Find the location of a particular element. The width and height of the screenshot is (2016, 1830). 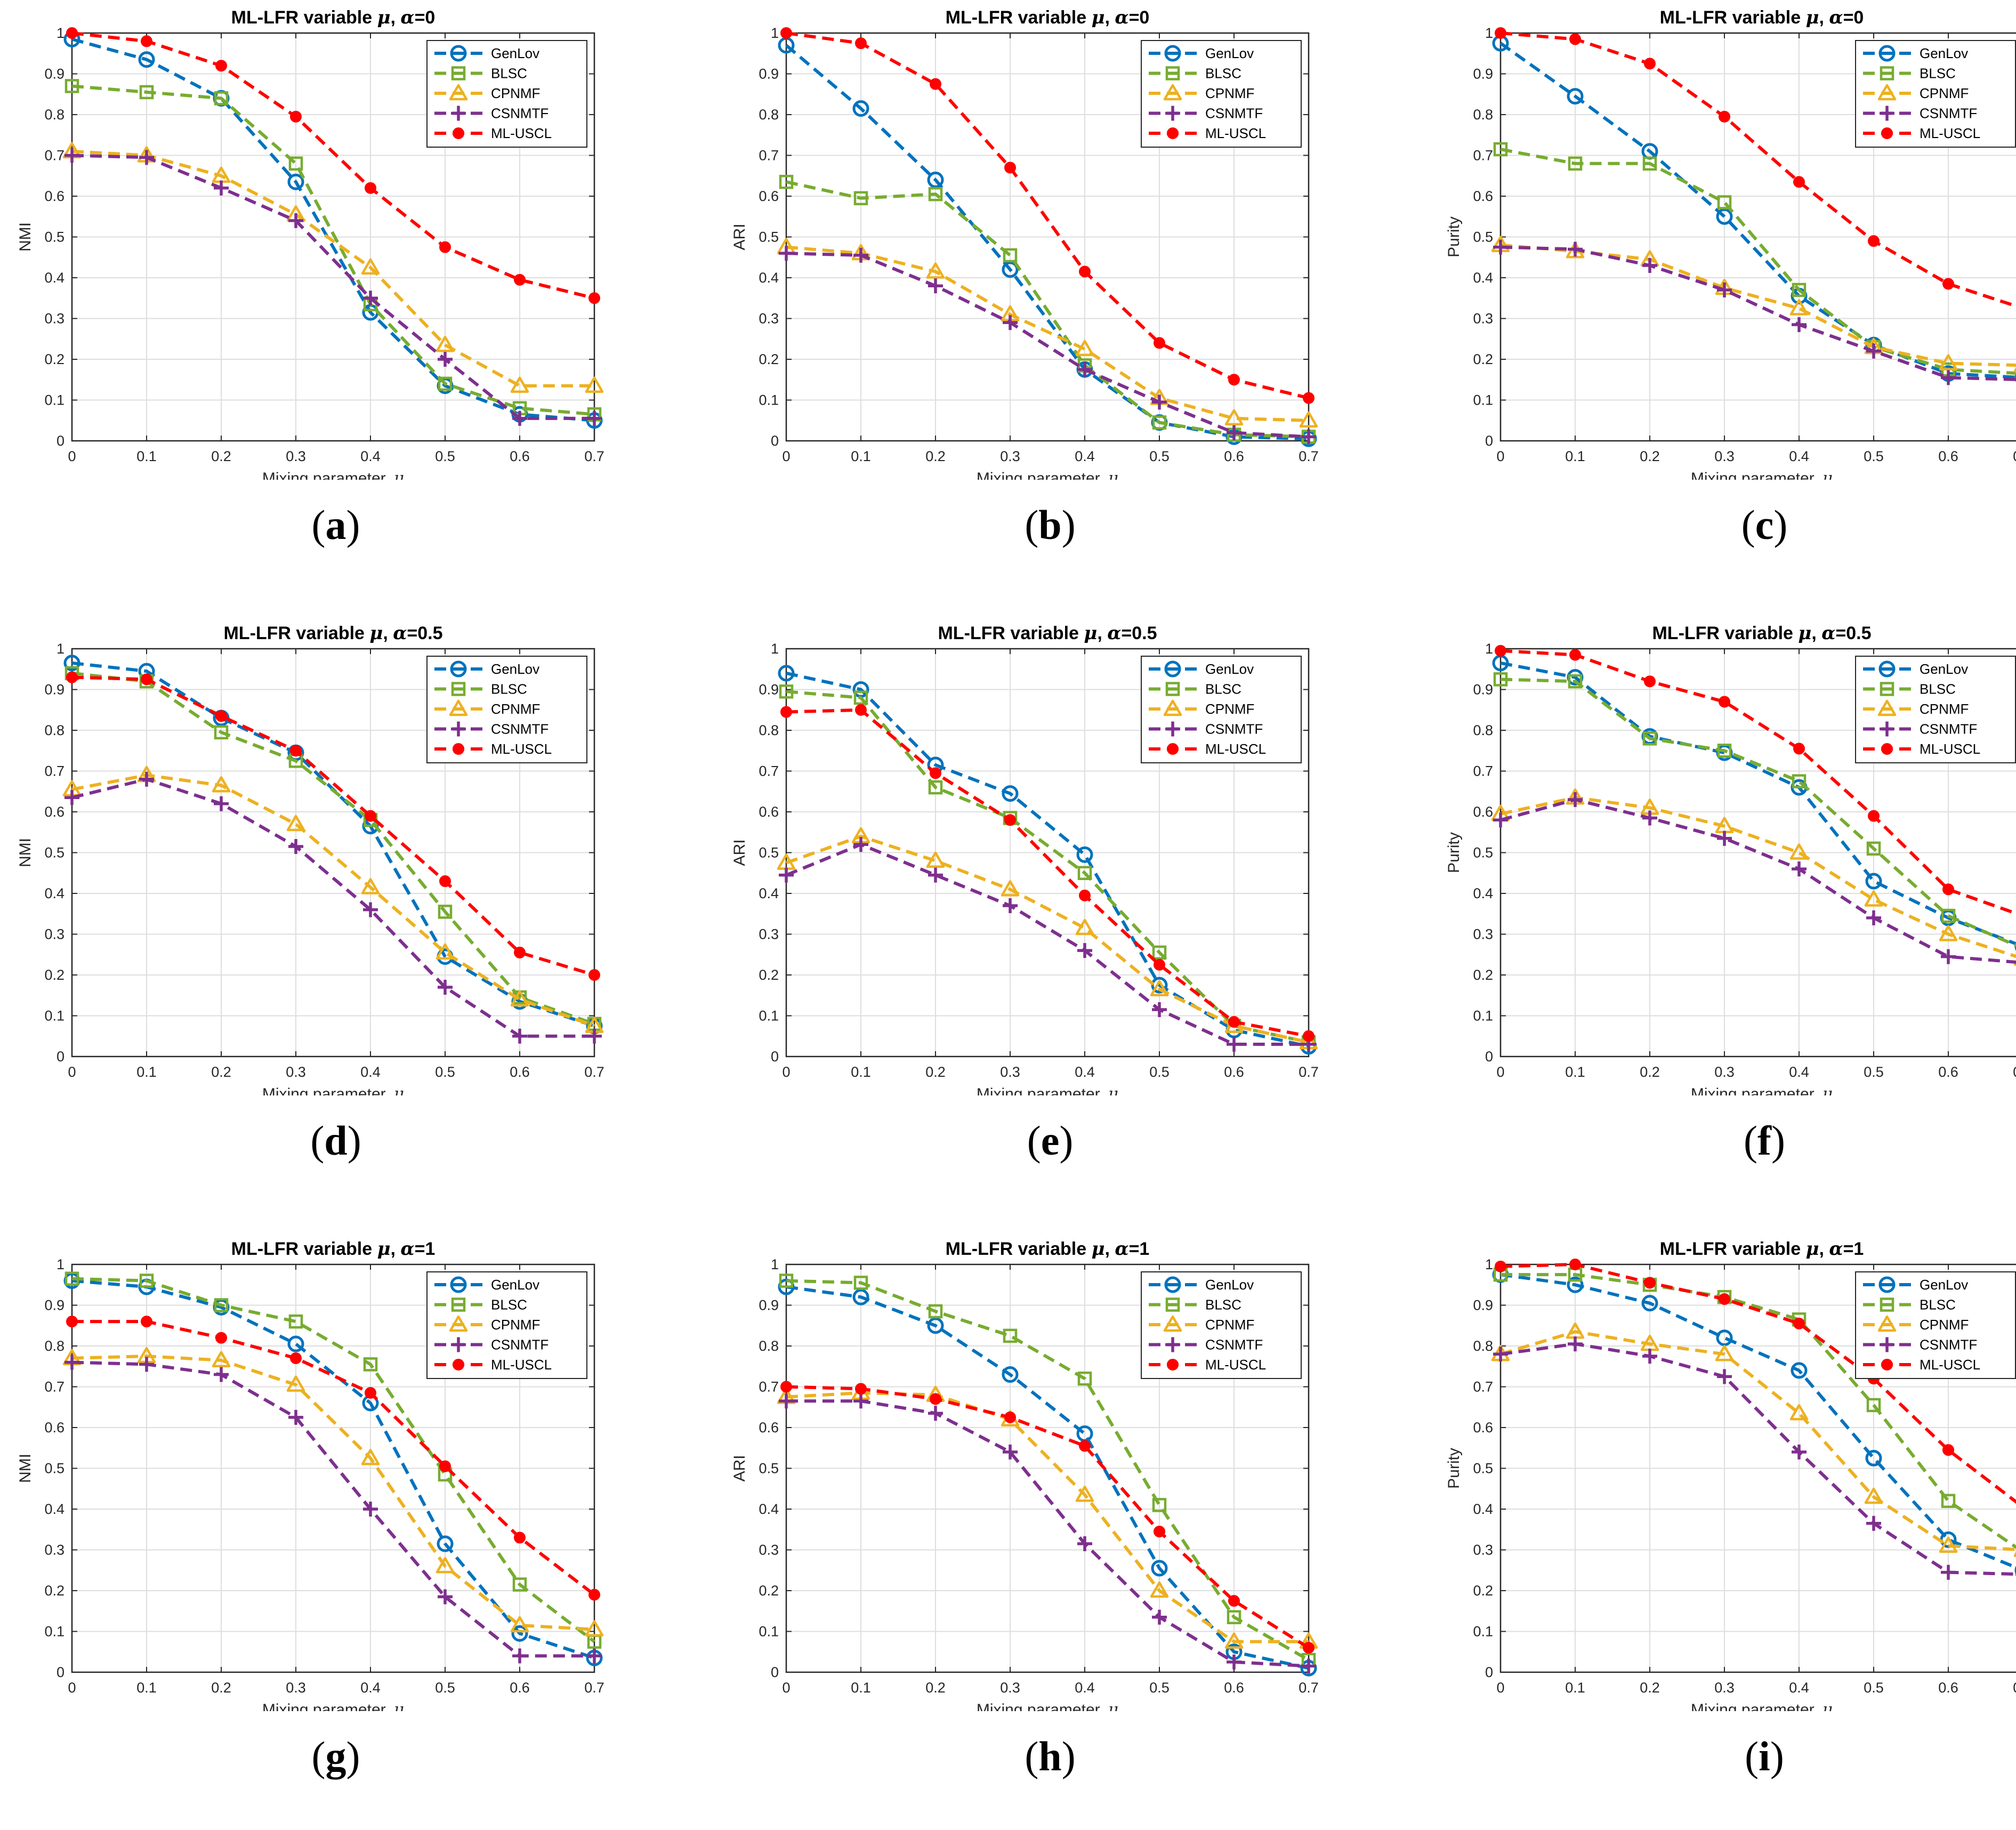

y-tick-label: 0.8 is located at coordinates (769, 1346).